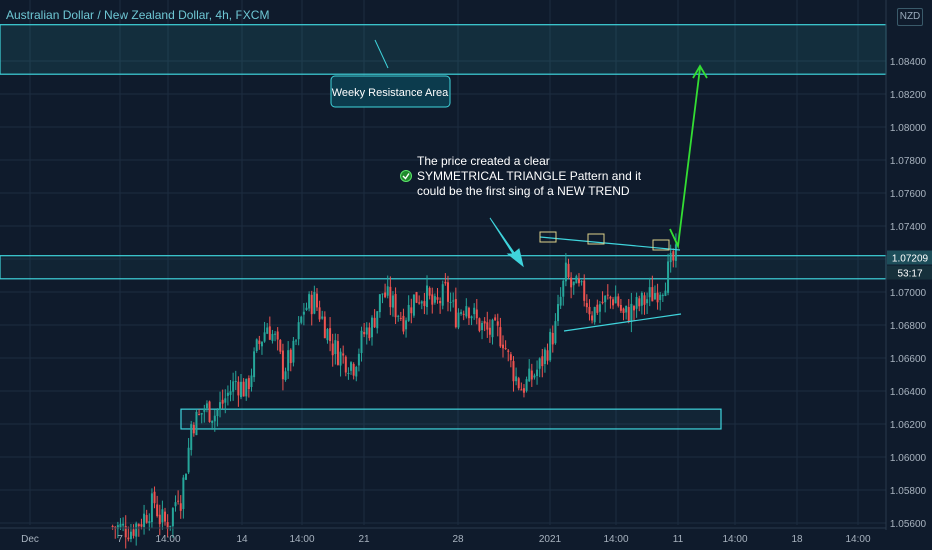 The image size is (932, 550). I want to click on price-tick-label: 1.05800, so click(908, 491).